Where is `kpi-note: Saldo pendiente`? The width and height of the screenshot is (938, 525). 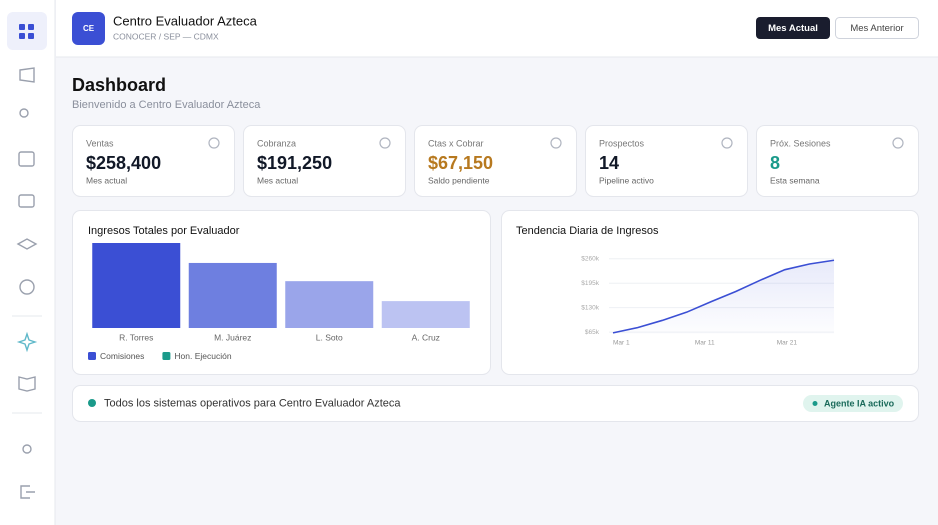 kpi-note: Saldo pendiente is located at coordinates (459, 180).